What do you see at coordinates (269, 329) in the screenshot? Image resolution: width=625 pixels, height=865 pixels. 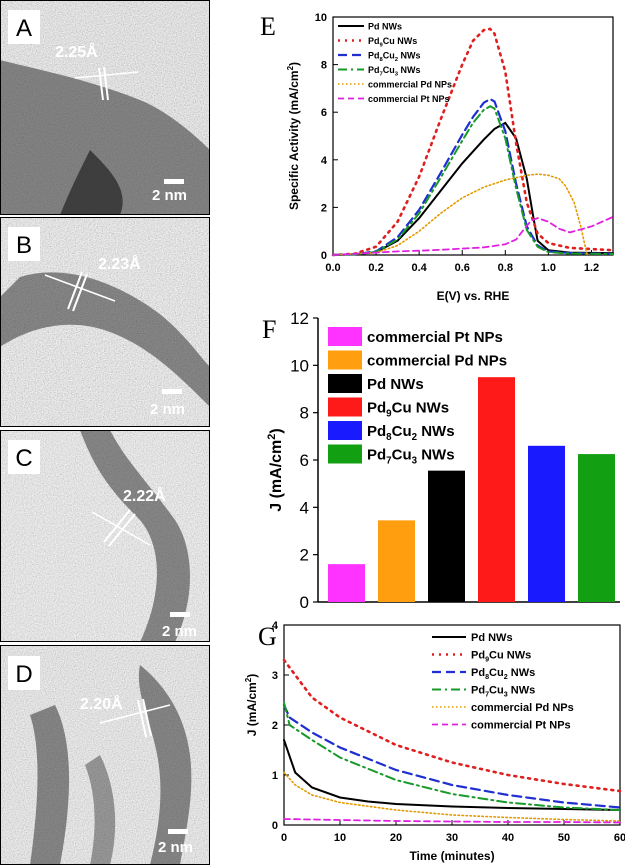 I see `panel-letter-f: F` at bounding box center [269, 329].